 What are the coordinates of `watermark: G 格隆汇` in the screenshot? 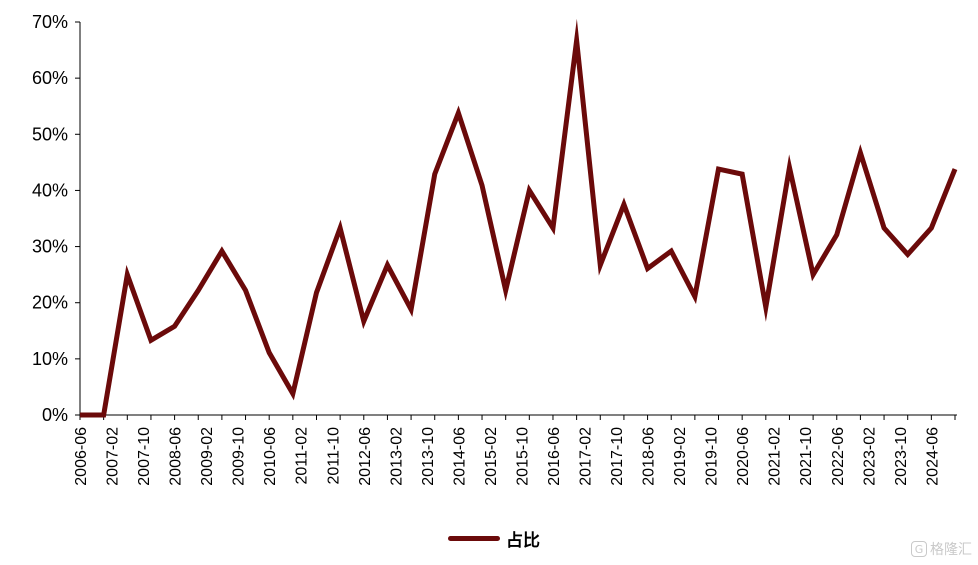 It's located at (941, 549).